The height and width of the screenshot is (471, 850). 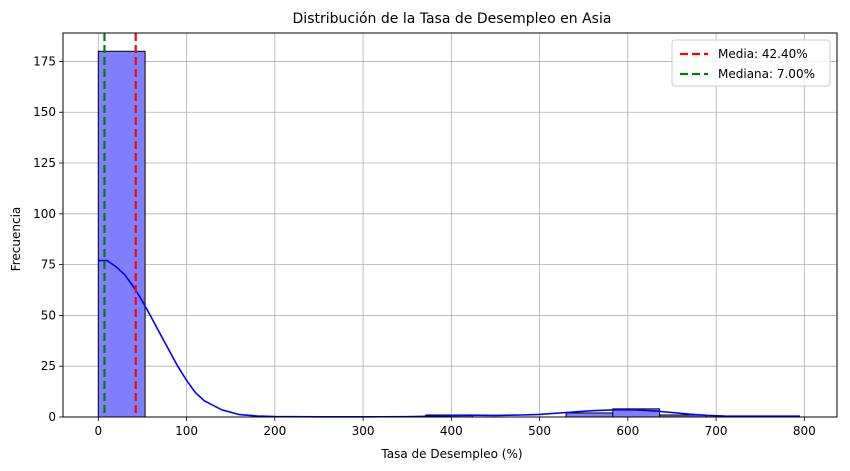 What do you see at coordinates (48, 239) in the screenshot?
I see `y-axis-ticks: 0 25 50 75 100 125 150 175` at bounding box center [48, 239].